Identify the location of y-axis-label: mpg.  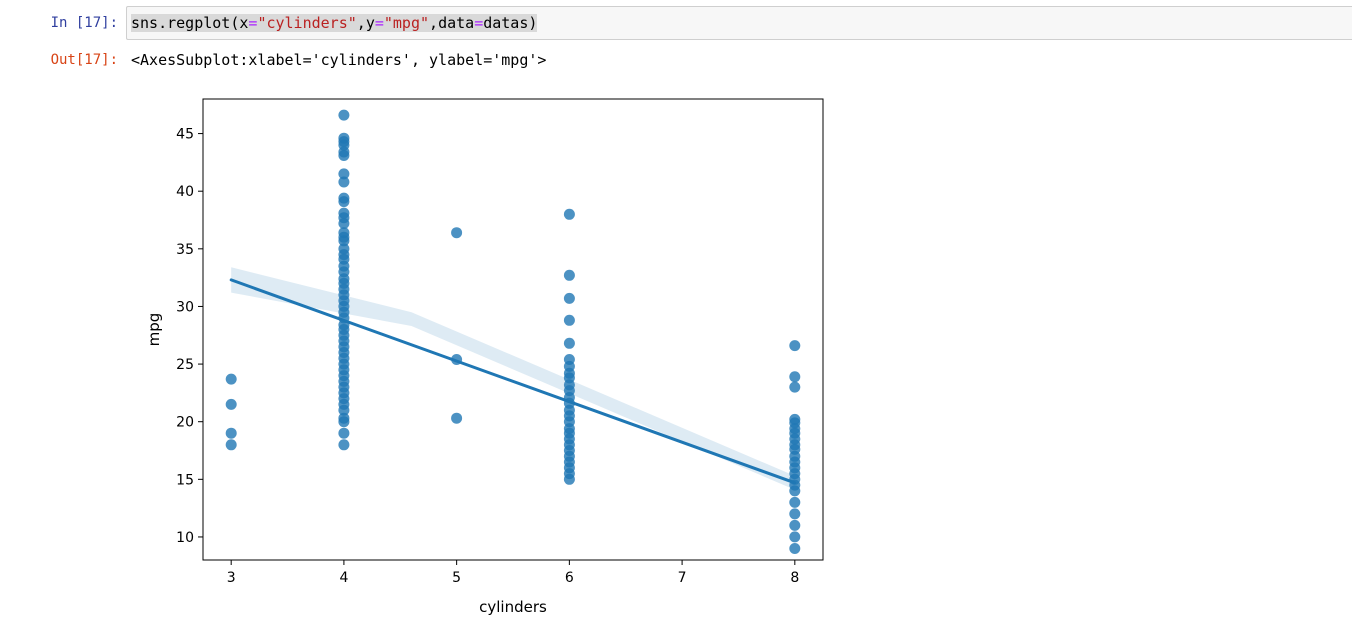
(154, 330).